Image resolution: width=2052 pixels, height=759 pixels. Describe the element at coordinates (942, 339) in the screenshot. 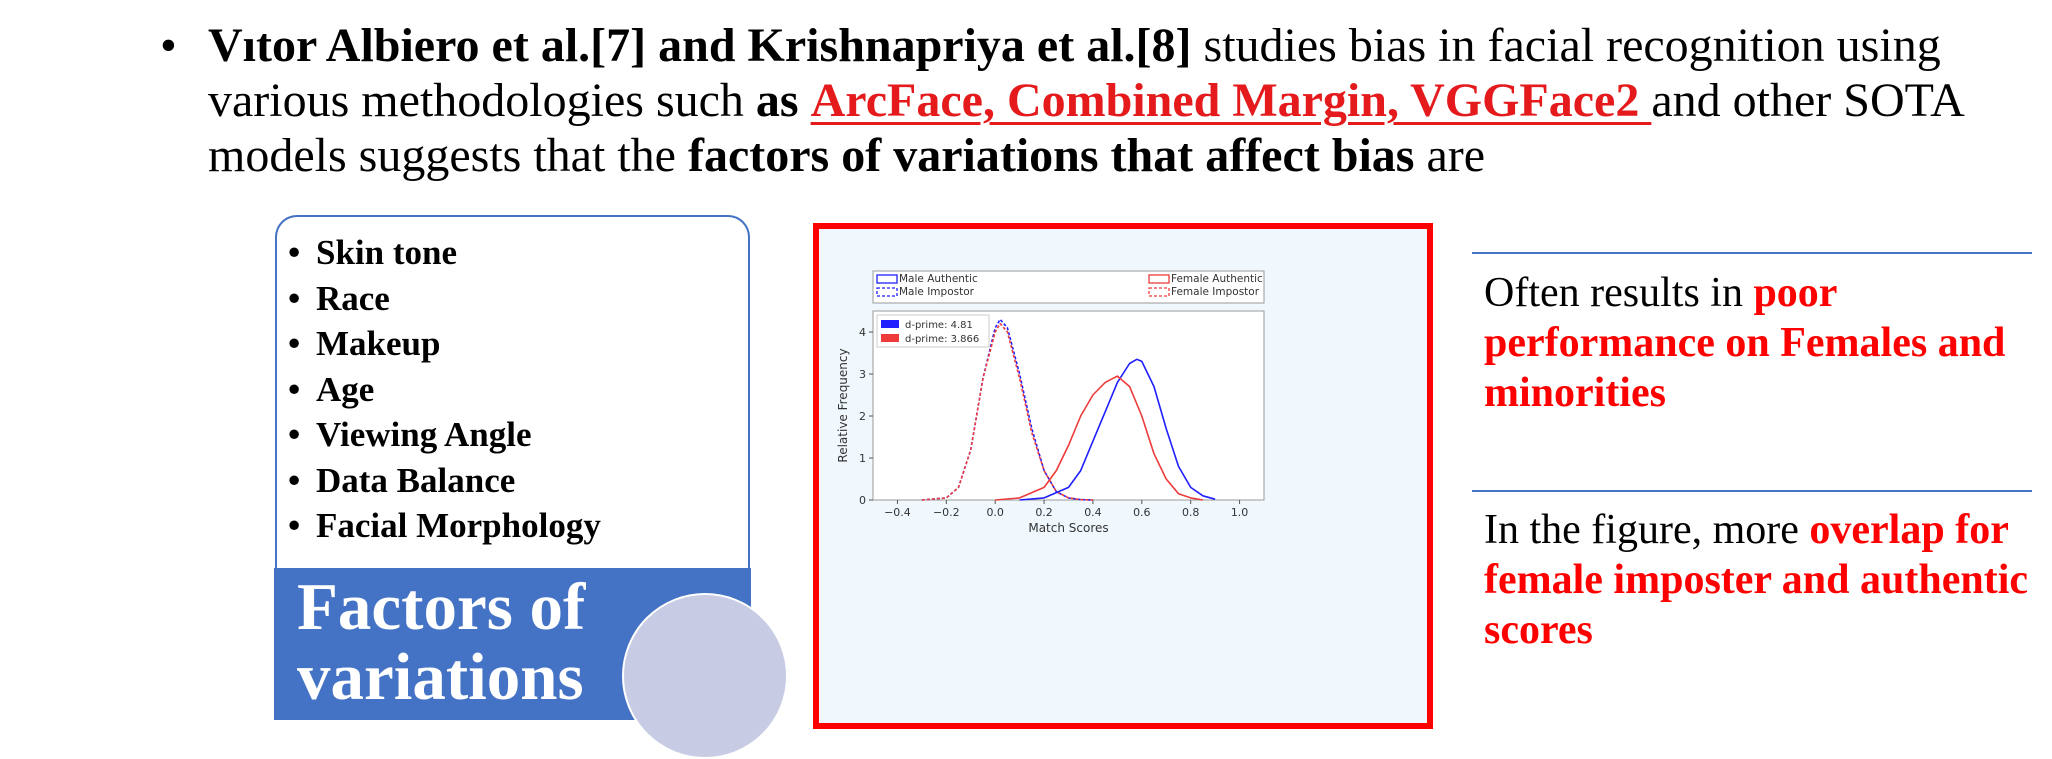

I see `legend-dprime-label: d-prime: 3.866` at that location.